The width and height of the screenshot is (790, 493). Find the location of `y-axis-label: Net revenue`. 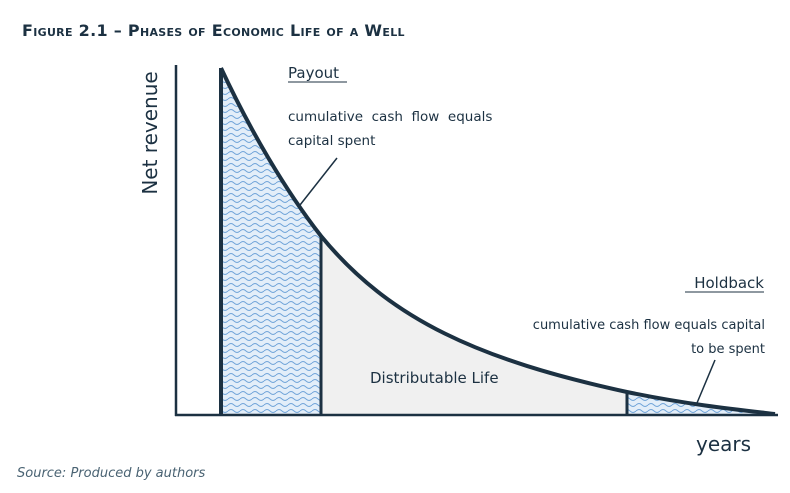

y-axis-label: Net revenue is located at coordinates (150, 132).